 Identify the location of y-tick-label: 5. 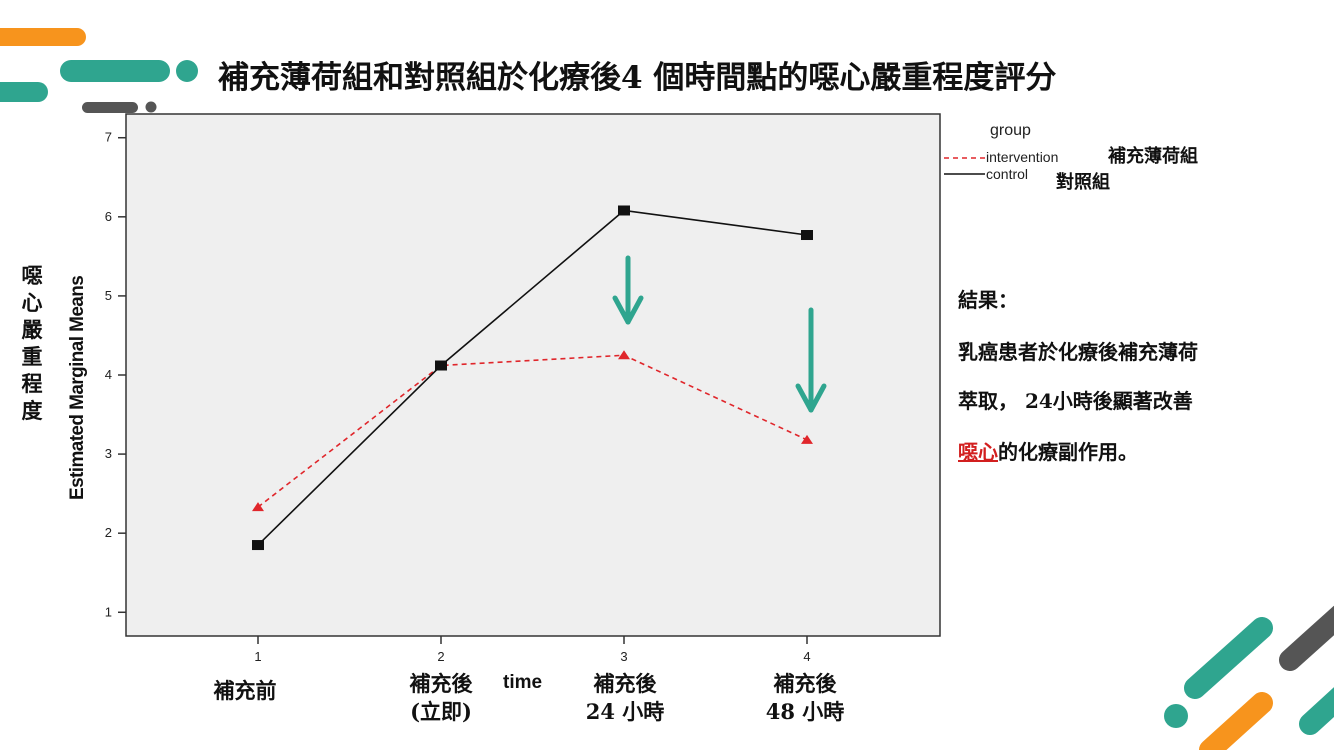
(108, 295).